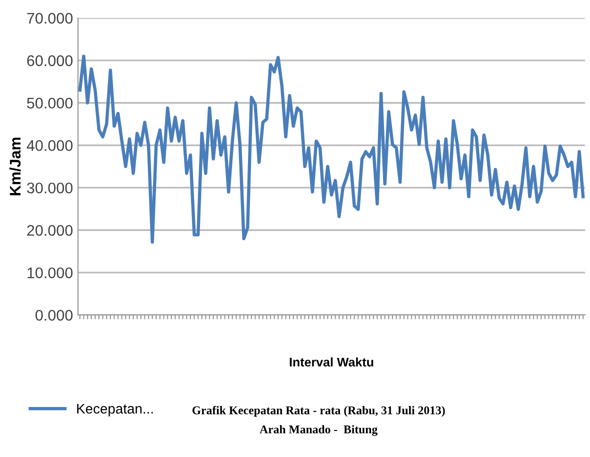 Image resolution: width=590 pixels, height=457 pixels. Describe the element at coordinates (50, 188) in the screenshot. I see `y-tick-label: 30.000` at that location.